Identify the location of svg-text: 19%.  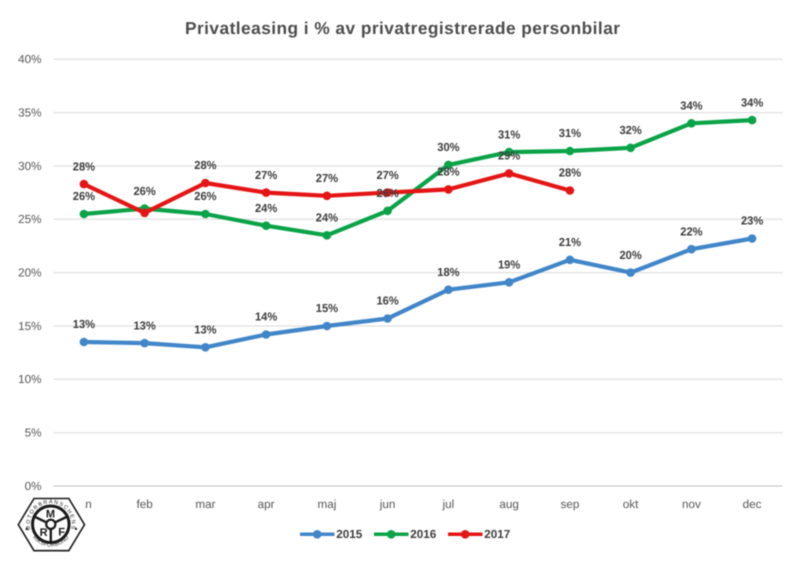
(509, 265).